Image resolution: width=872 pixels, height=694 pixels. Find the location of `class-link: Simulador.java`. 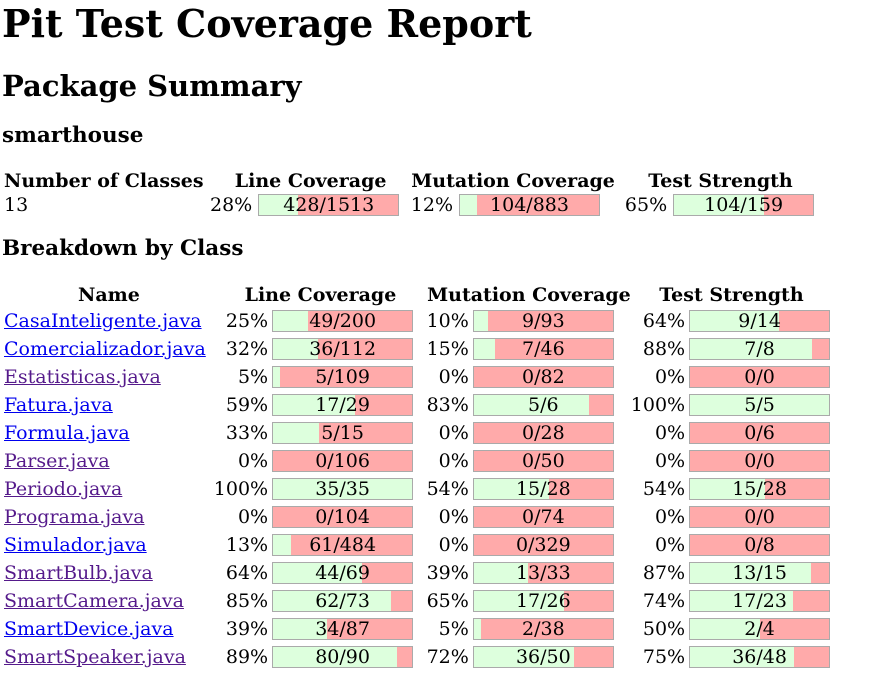

class-link: Simulador.java is located at coordinates (75, 545).